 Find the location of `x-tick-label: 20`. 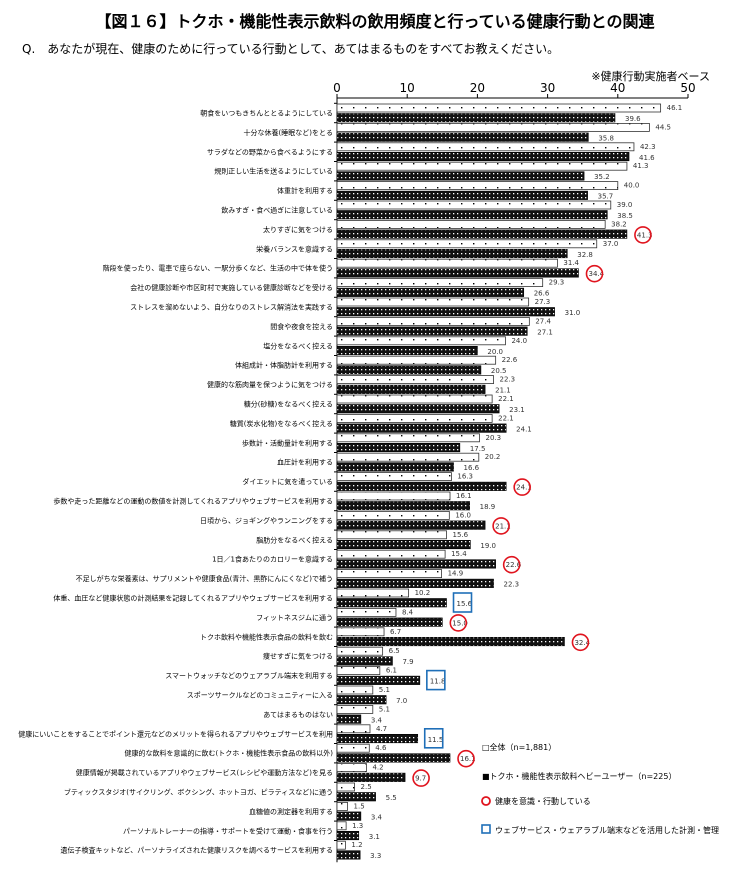

x-tick-label: 20 is located at coordinates (477, 88).